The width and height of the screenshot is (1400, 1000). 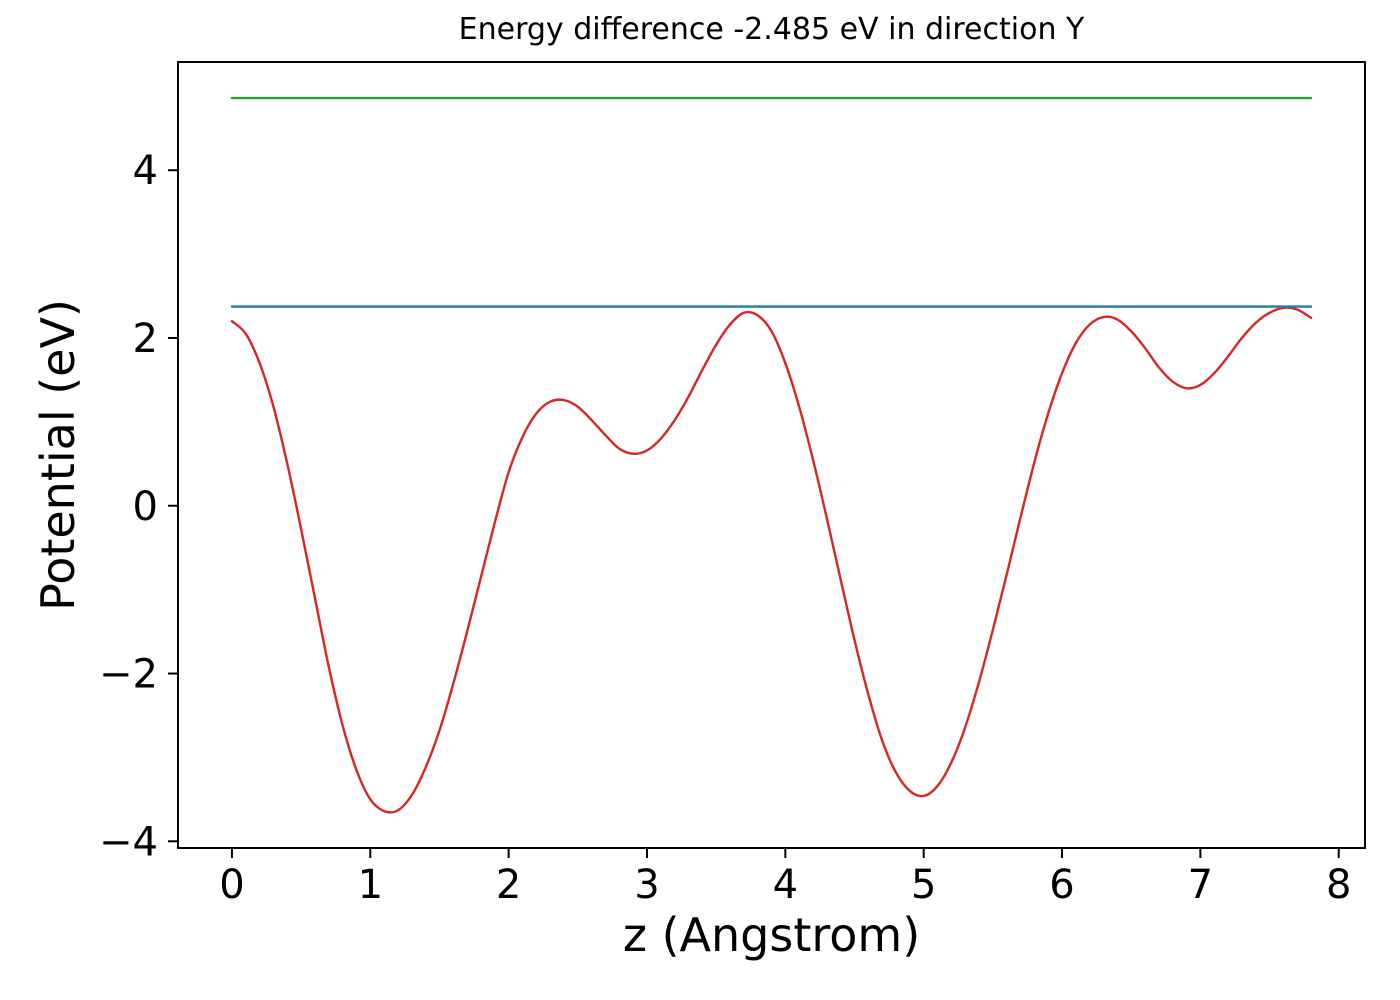 I want to click on x-axis-label: z (Angstrom), so click(x=771, y=935).